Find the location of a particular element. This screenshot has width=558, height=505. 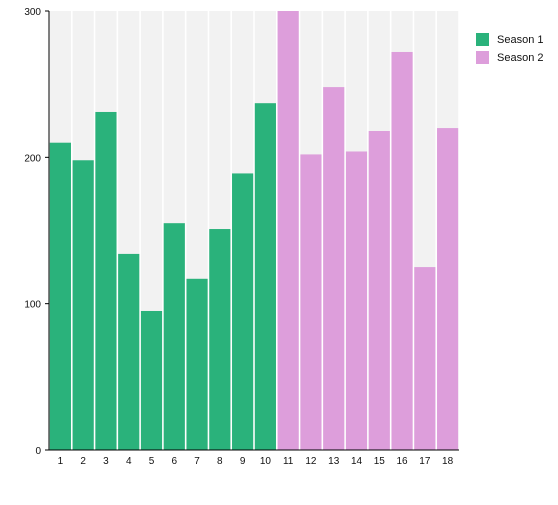

y-axis-ticks: 0 100 200 300 is located at coordinates (36, 232).